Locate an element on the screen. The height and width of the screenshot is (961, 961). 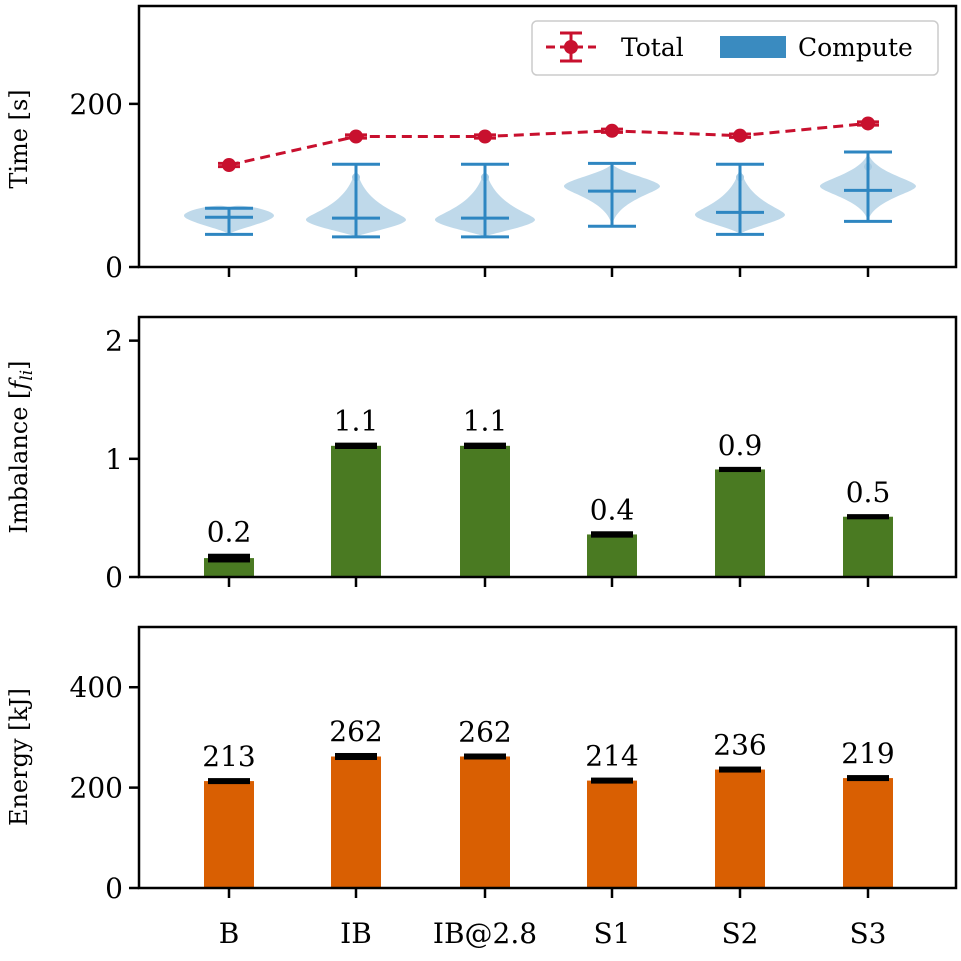
total-line is located at coordinates (548, 144).